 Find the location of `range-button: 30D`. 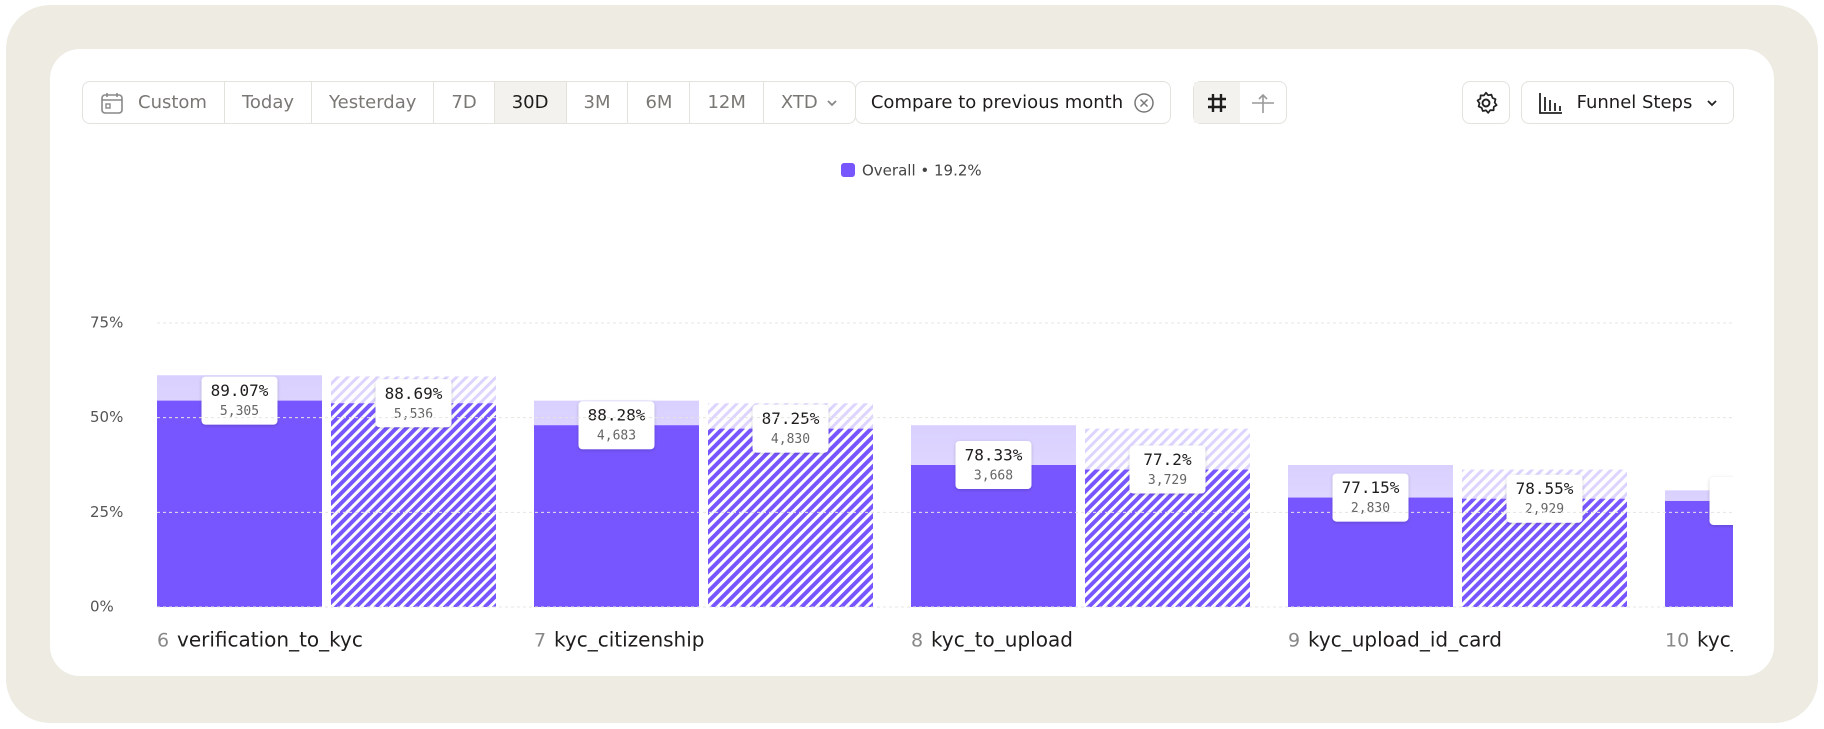

range-button: 30D is located at coordinates (530, 102).